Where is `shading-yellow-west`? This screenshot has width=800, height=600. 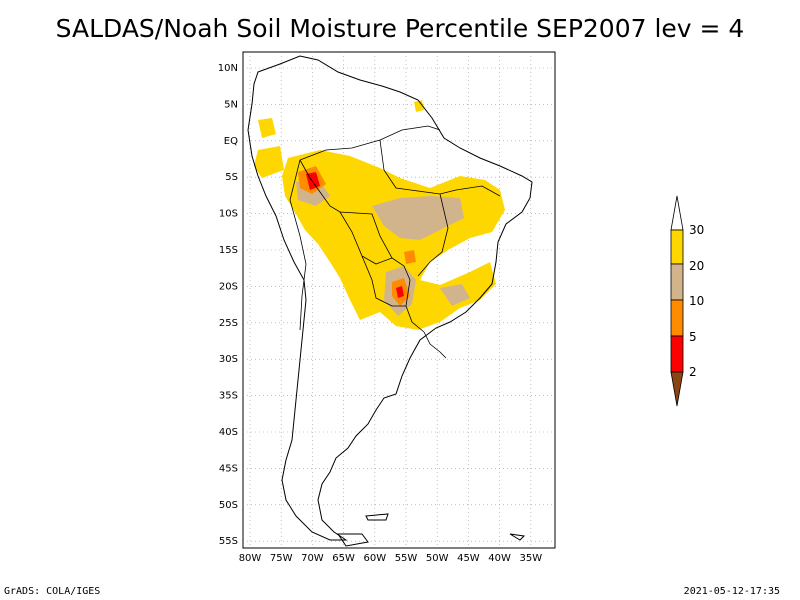 shading-yellow-west is located at coordinates (269, 162).